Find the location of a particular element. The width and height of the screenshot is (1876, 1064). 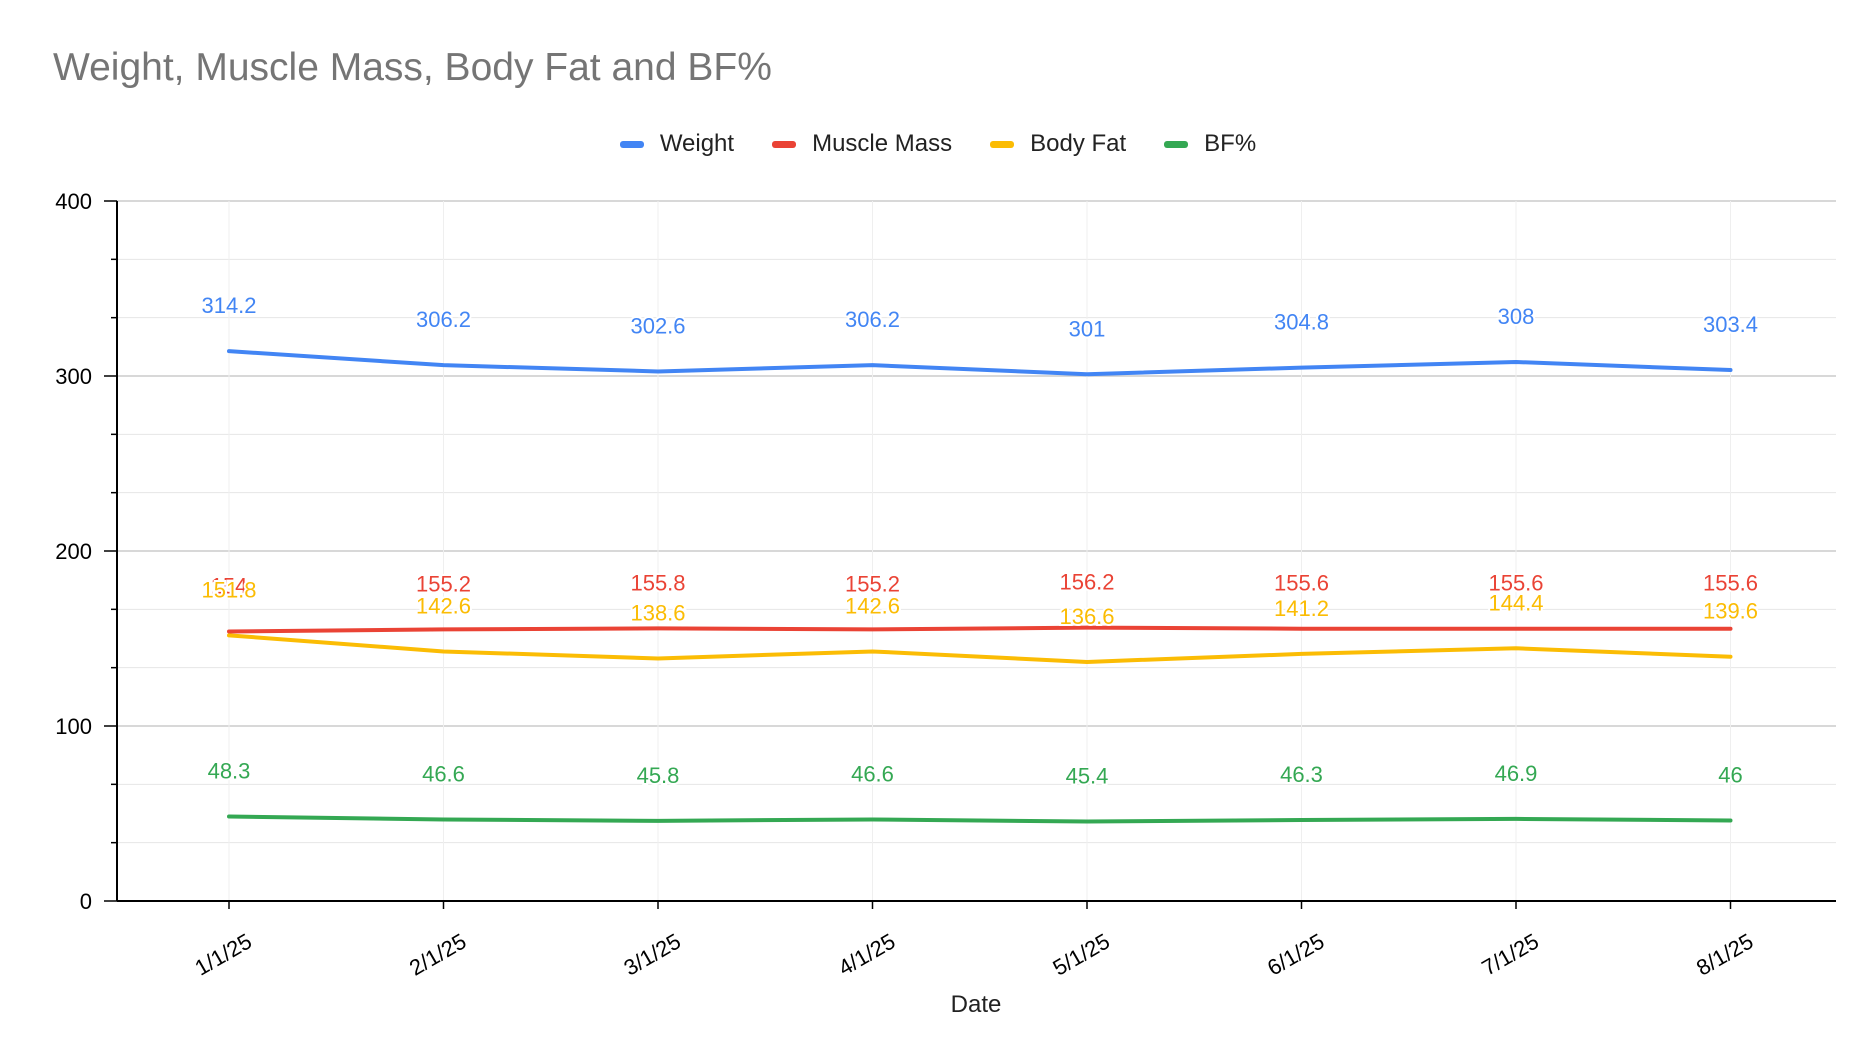

legend-swatch-weight is located at coordinates (631, 144).